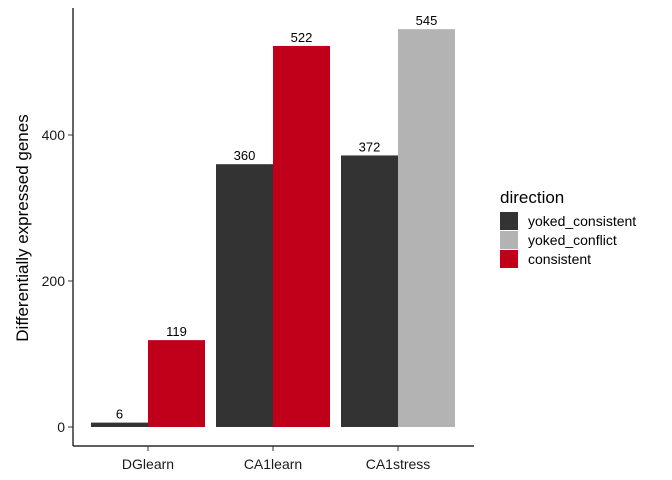 This screenshot has height=480, width=672. Describe the element at coordinates (509, 221) in the screenshot. I see `legend-swatch-yoked_consistent` at that location.